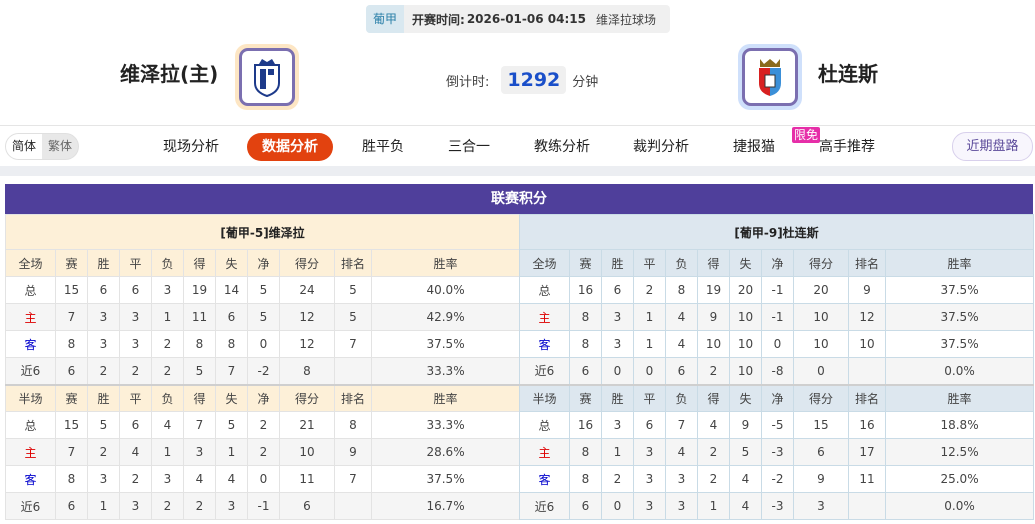 Image resolution: width=1035 pixels, height=524 pixels. What do you see at coordinates (661, 147) in the screenshot?
I see `tab-referee-analysis: 裁判分析` at bounding box center [661, 147].